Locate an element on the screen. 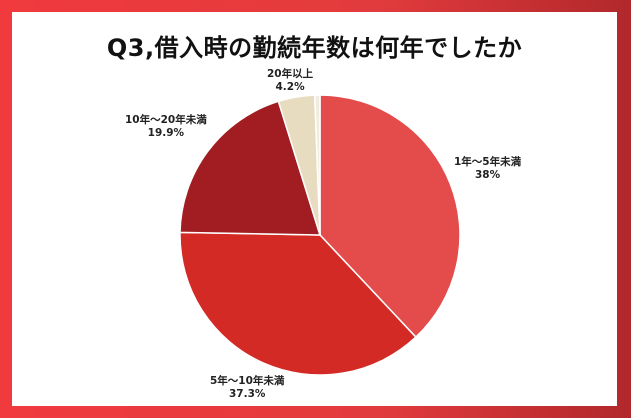 The image size is (631, 418). slice-label-4-value: 4.2% is located at coordinates (290, 87).